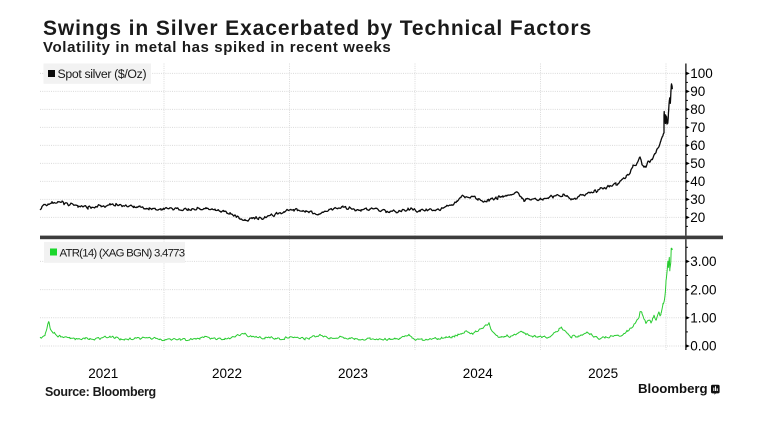 The image size is (783, 429). I want to click on svg-text: 40, so click(697, 181).